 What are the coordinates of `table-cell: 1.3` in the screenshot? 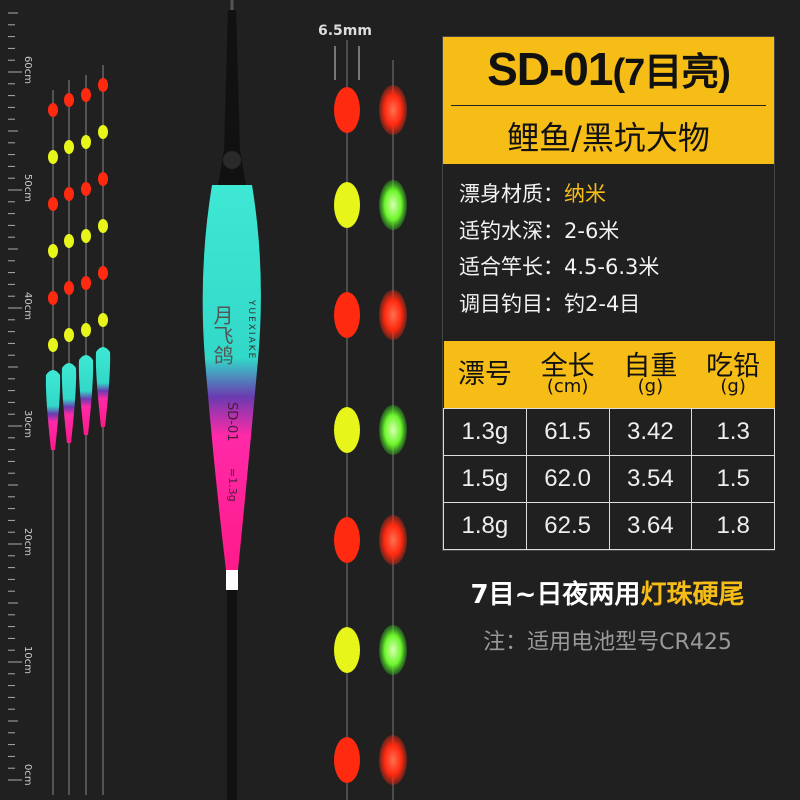 It's located at (733, 432).